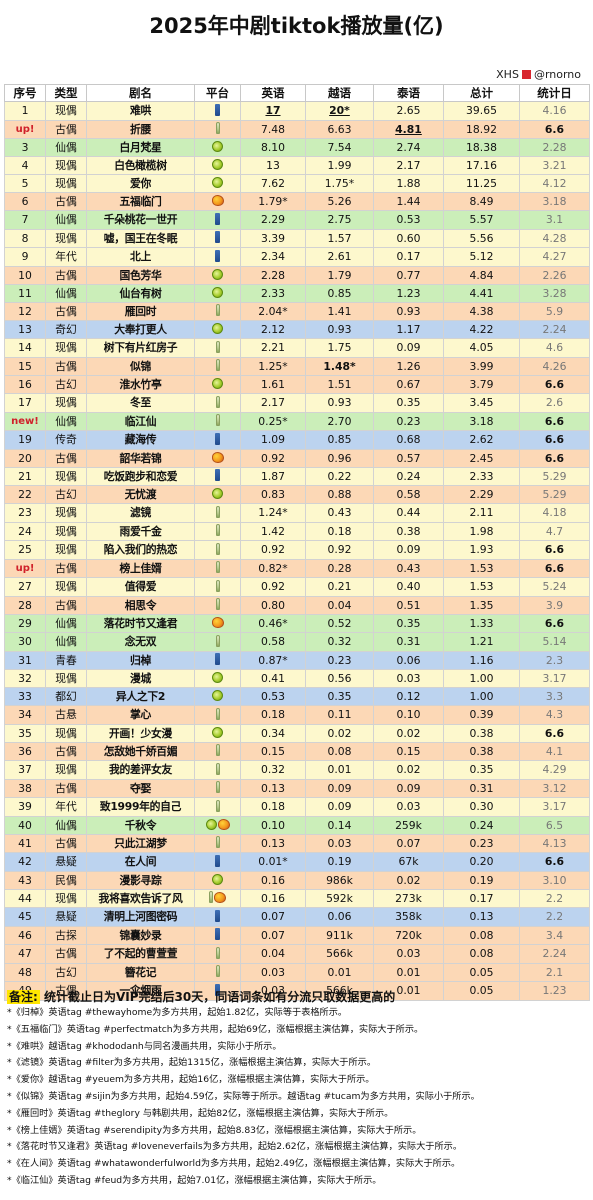  Describe the element at coordinates (25, 494) in the screenshot. I see `rank-cell: 22` at that location.